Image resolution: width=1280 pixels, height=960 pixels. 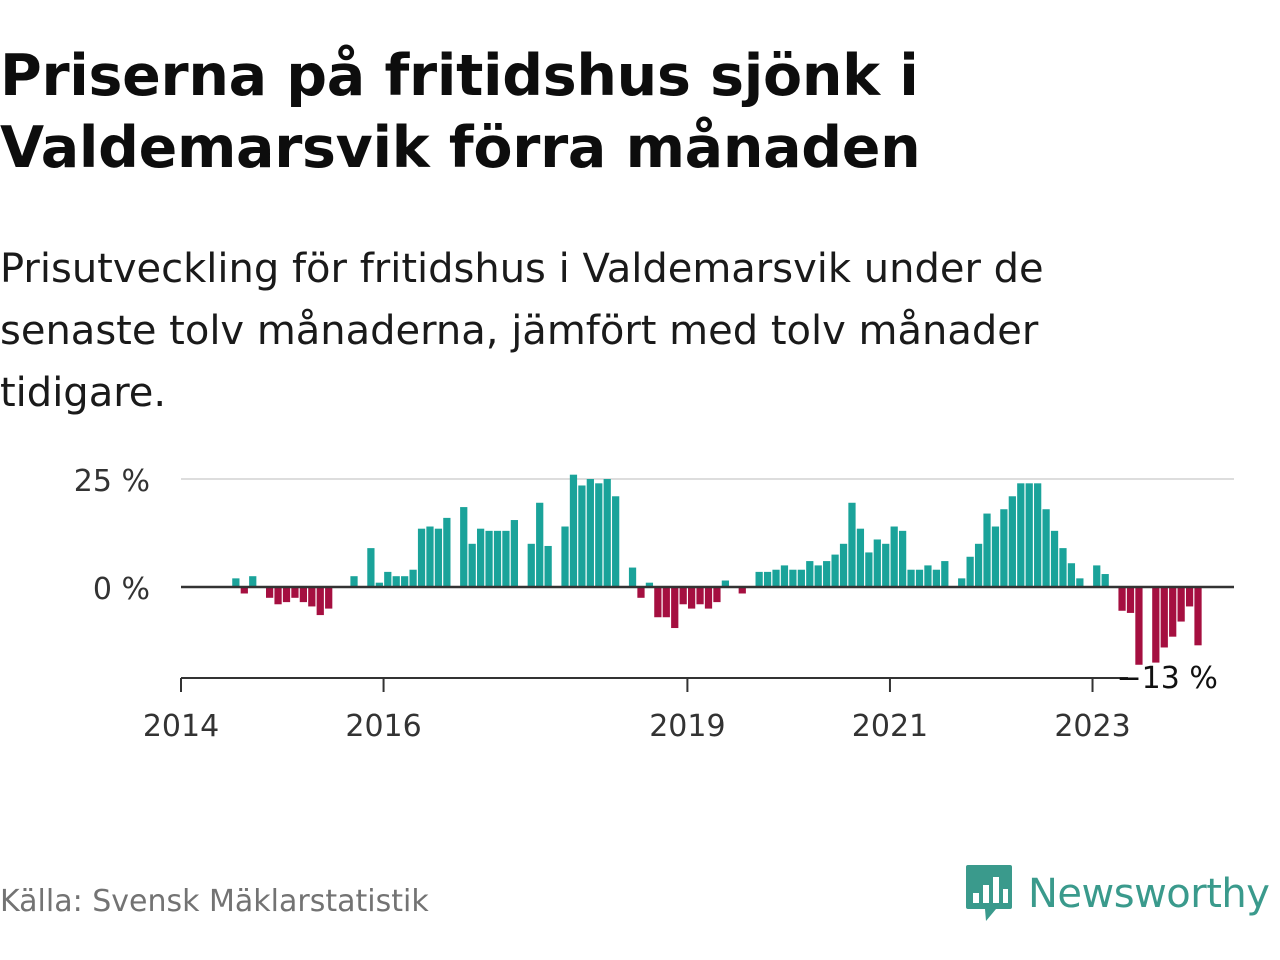 I want to click on x-tick-label: 2019, so click(x=687, y=726).